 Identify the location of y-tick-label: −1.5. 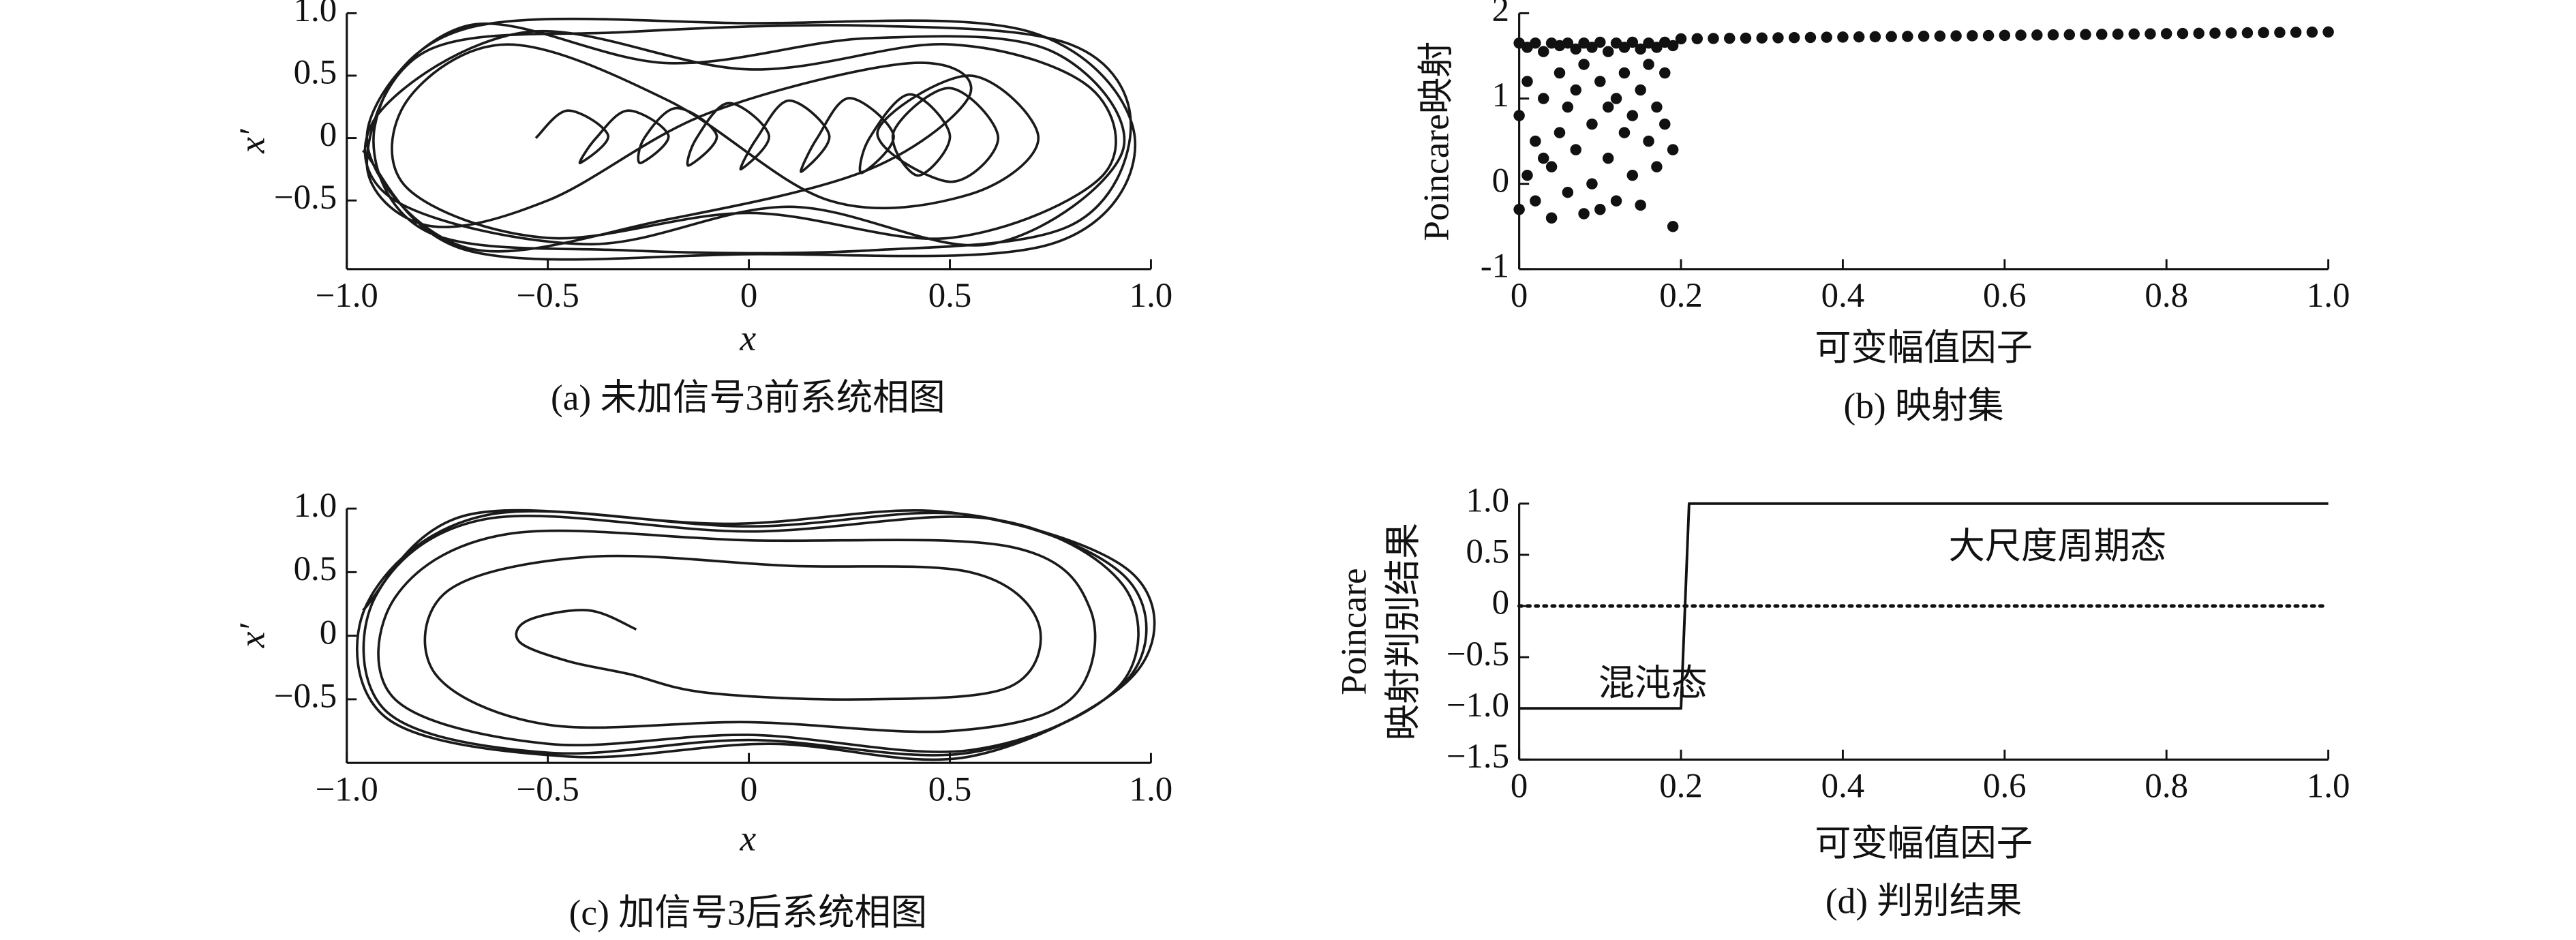
(1477, 757).